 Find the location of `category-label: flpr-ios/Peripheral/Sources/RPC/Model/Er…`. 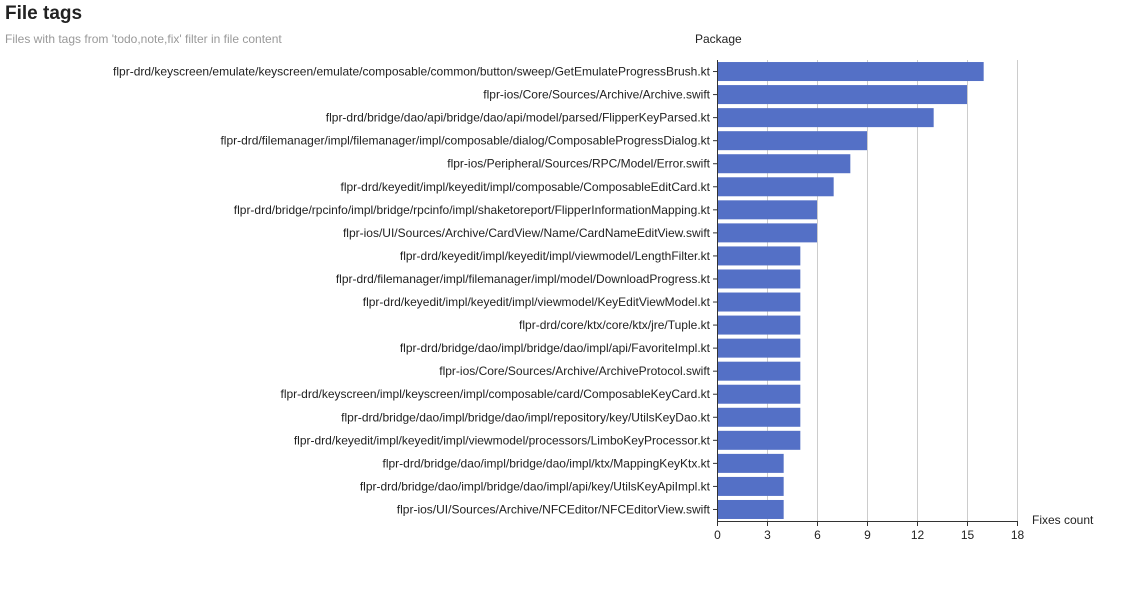

category-label: flpr-ios/Peripheral/Sources/RPC/Model/Er… is located at coordinates (578, 164).